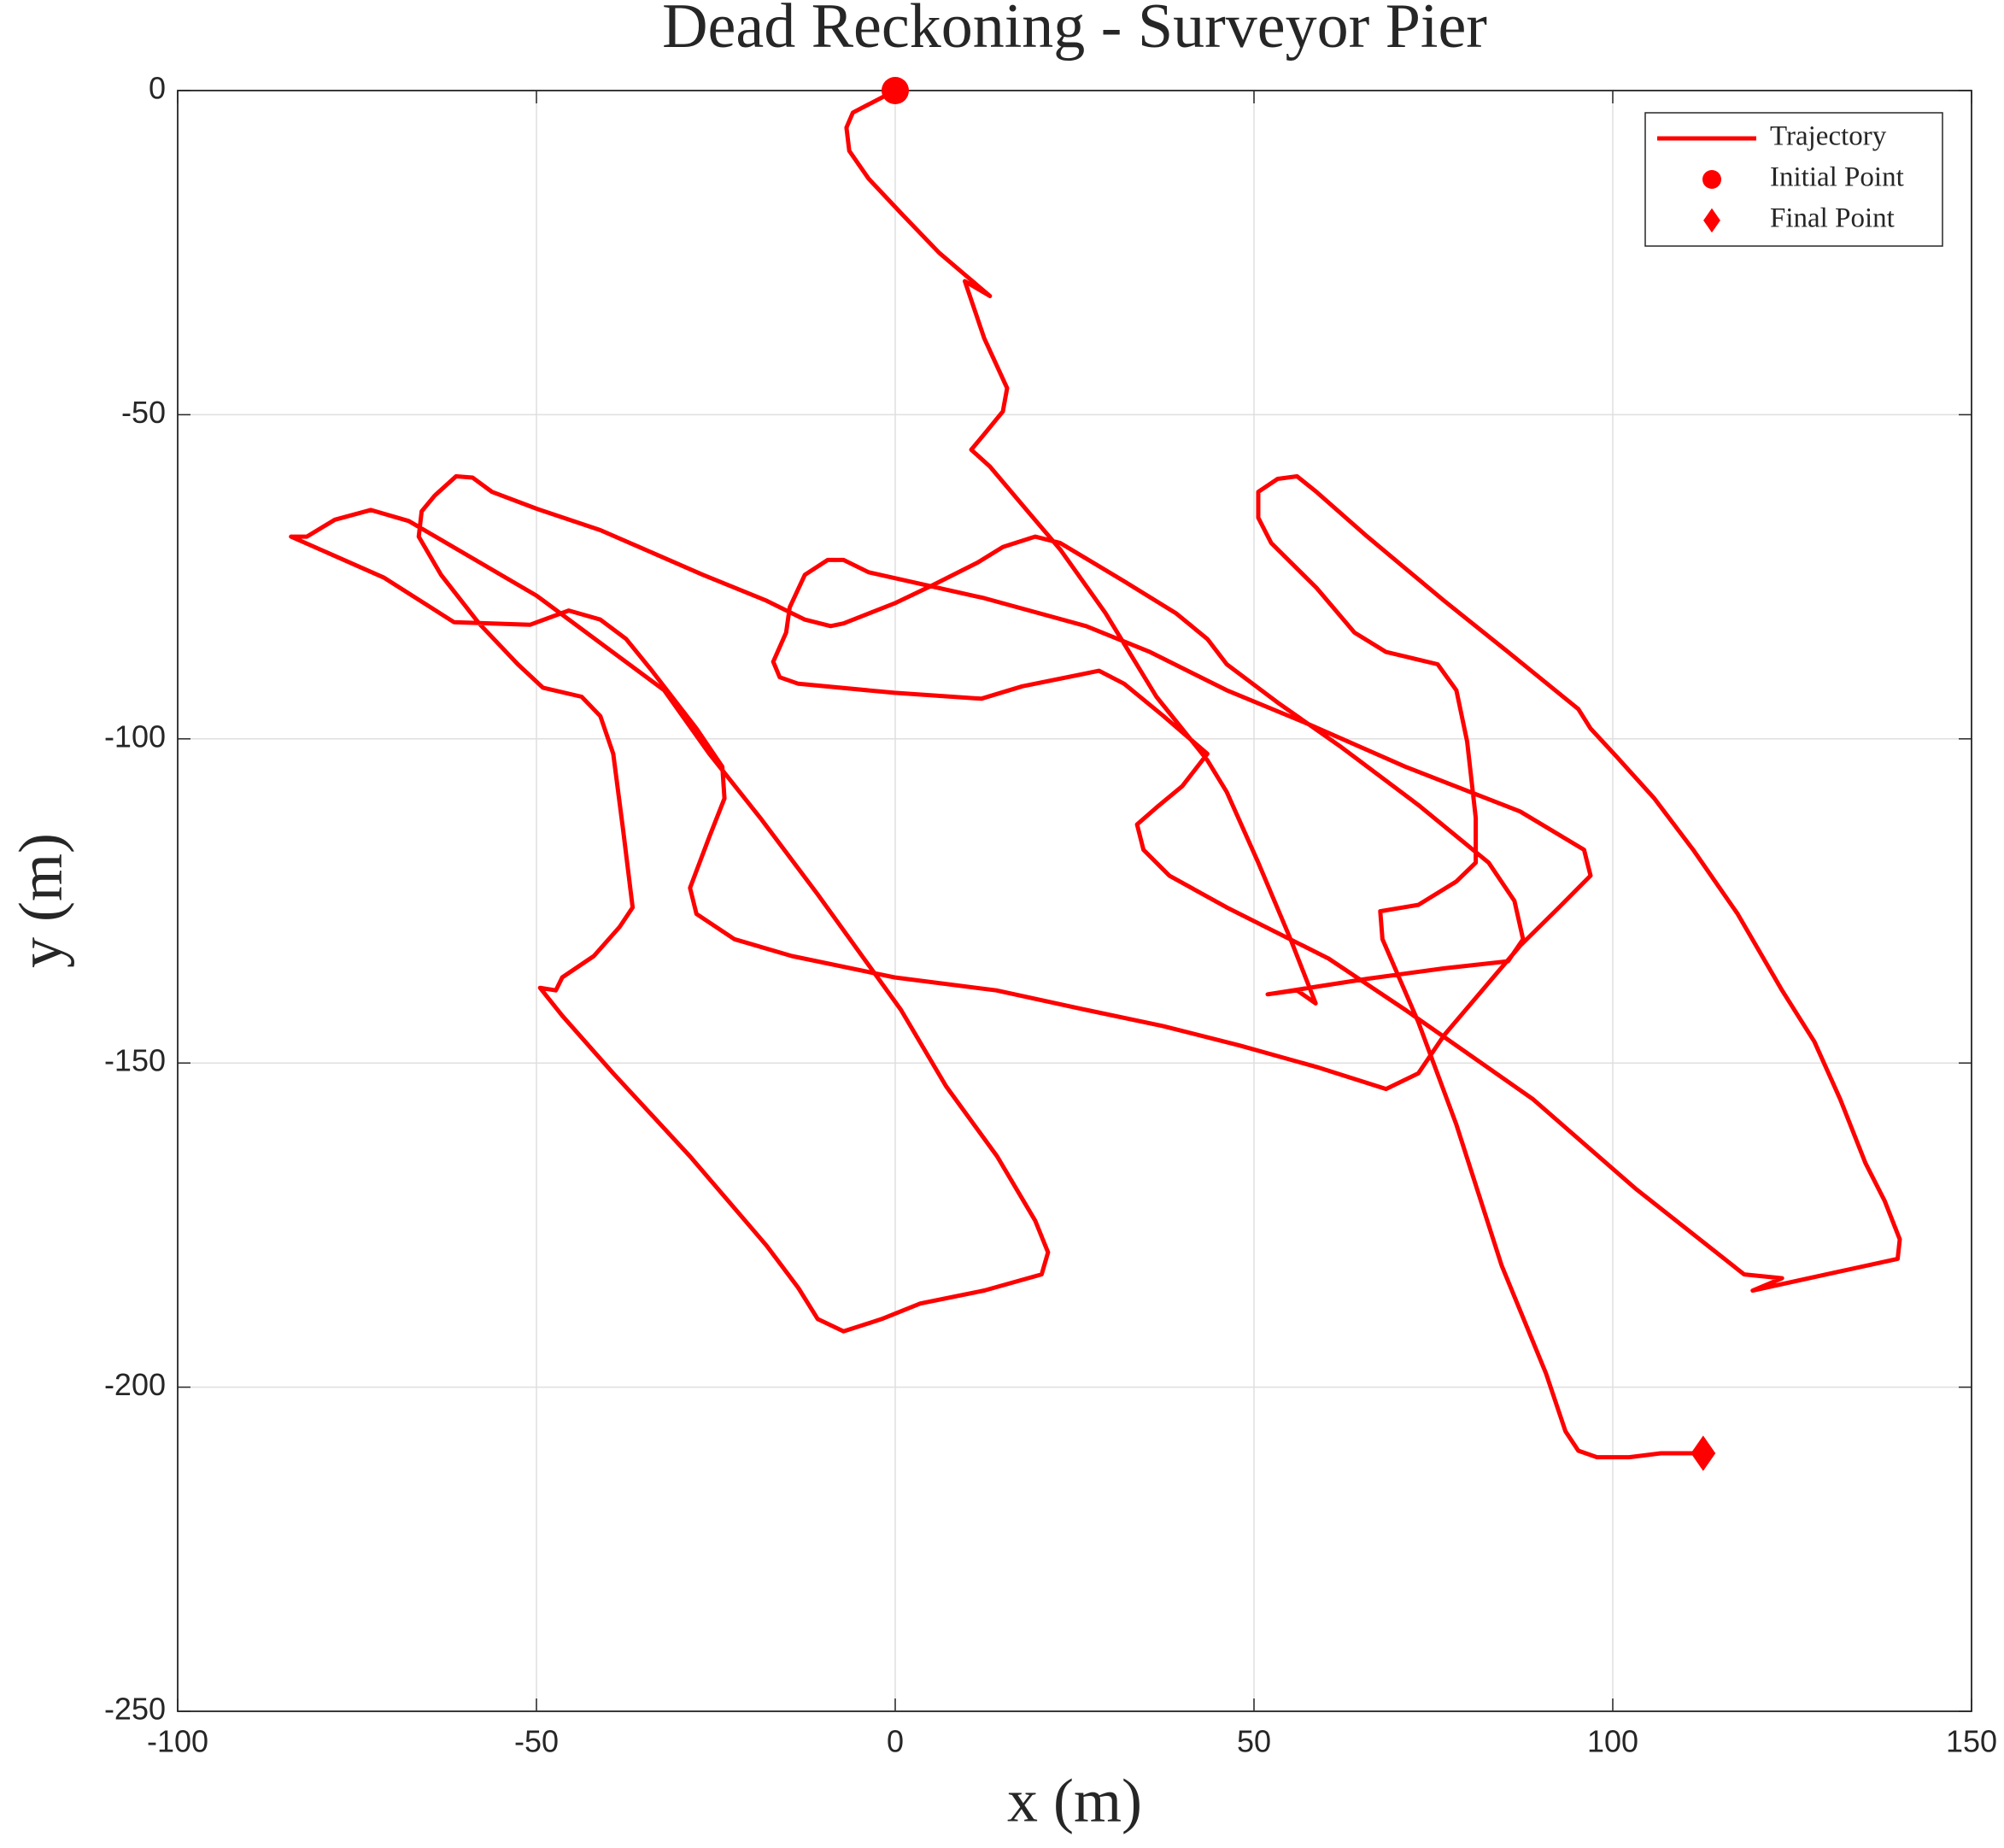 Image resolution: width=2004 pixels, height=1848 pixels. Describe the element at coordinates (135, 1384) in the screenshot. I see `y-tick-label: -200` at that location.